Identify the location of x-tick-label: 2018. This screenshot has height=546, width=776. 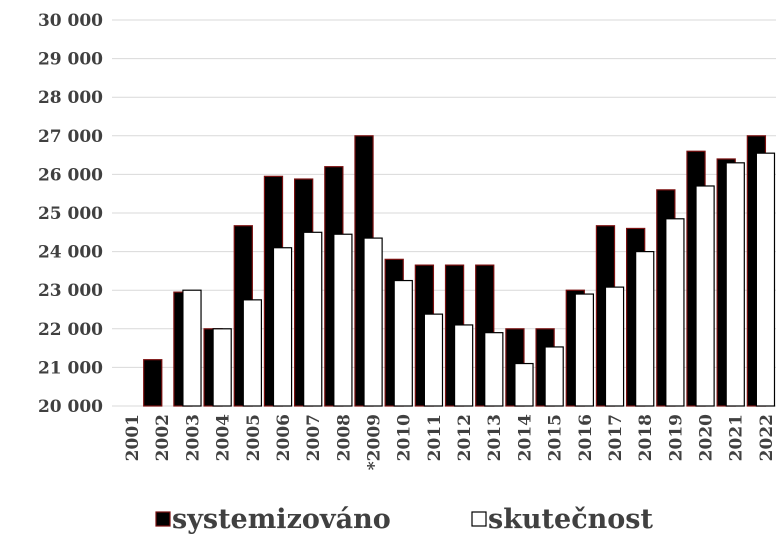
(646, 437).